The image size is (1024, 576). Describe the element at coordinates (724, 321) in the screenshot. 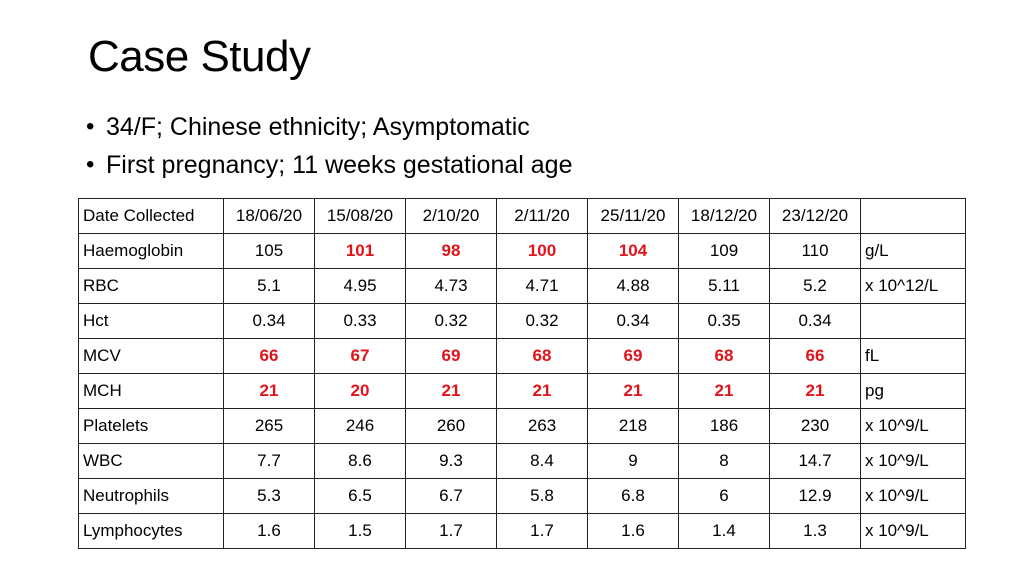

I see `value-cell: 0.35` at that location.